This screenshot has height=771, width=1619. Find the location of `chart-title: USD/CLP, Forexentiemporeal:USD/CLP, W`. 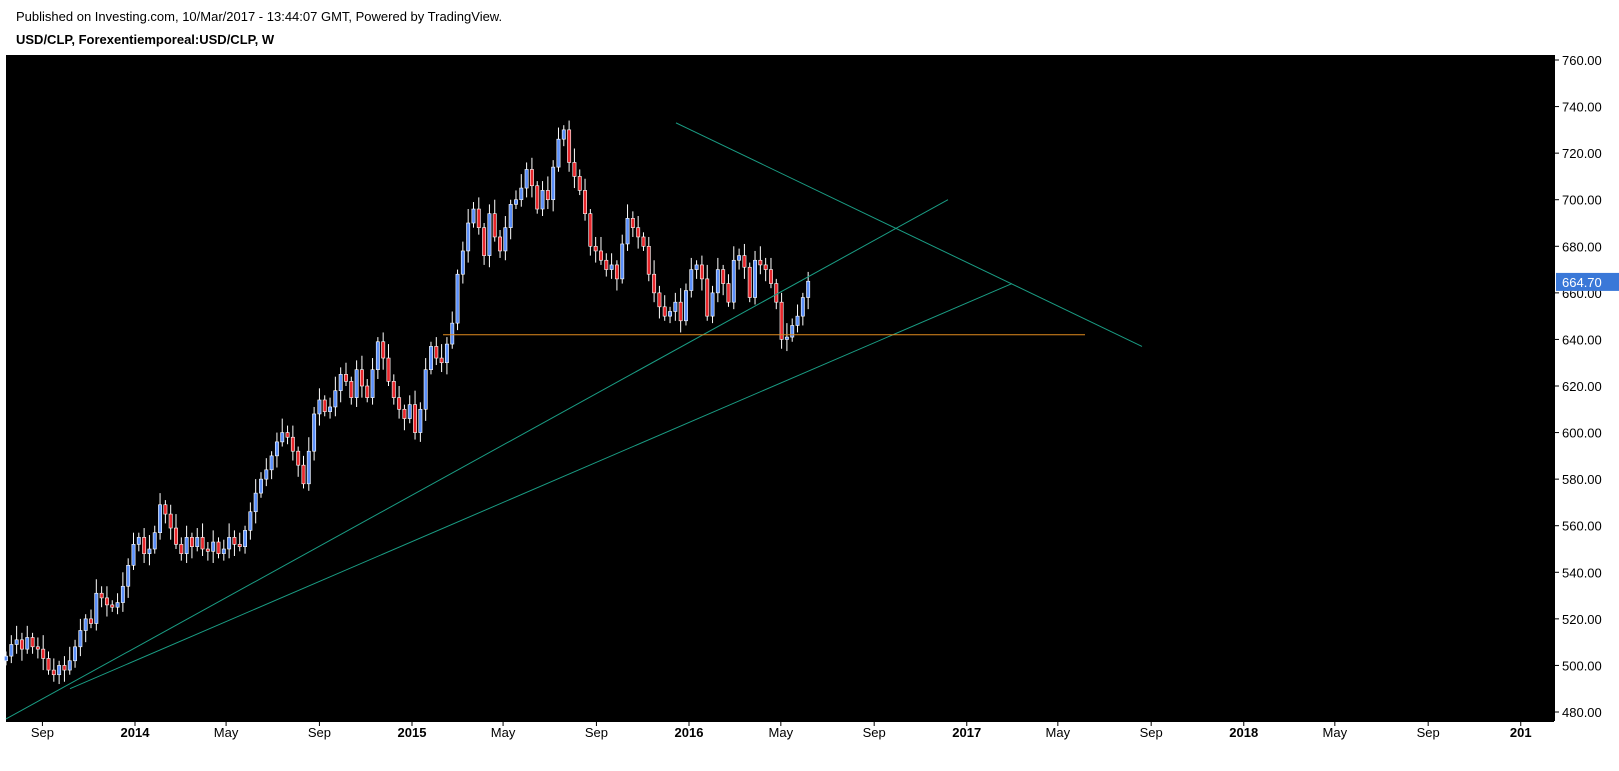

chart-title: USD/CLP, Forexentiemporeal:USD/CLP, W is located at coordinates (145, 39).